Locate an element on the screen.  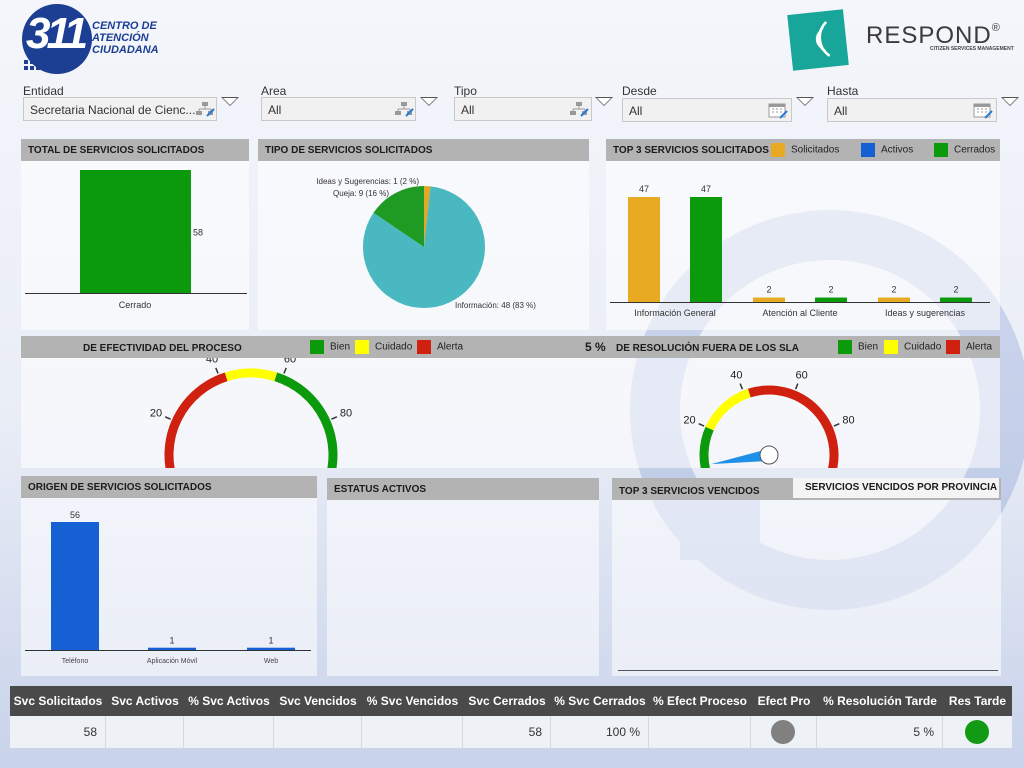
legend-swatch-red is located at coordinates (953, 347).